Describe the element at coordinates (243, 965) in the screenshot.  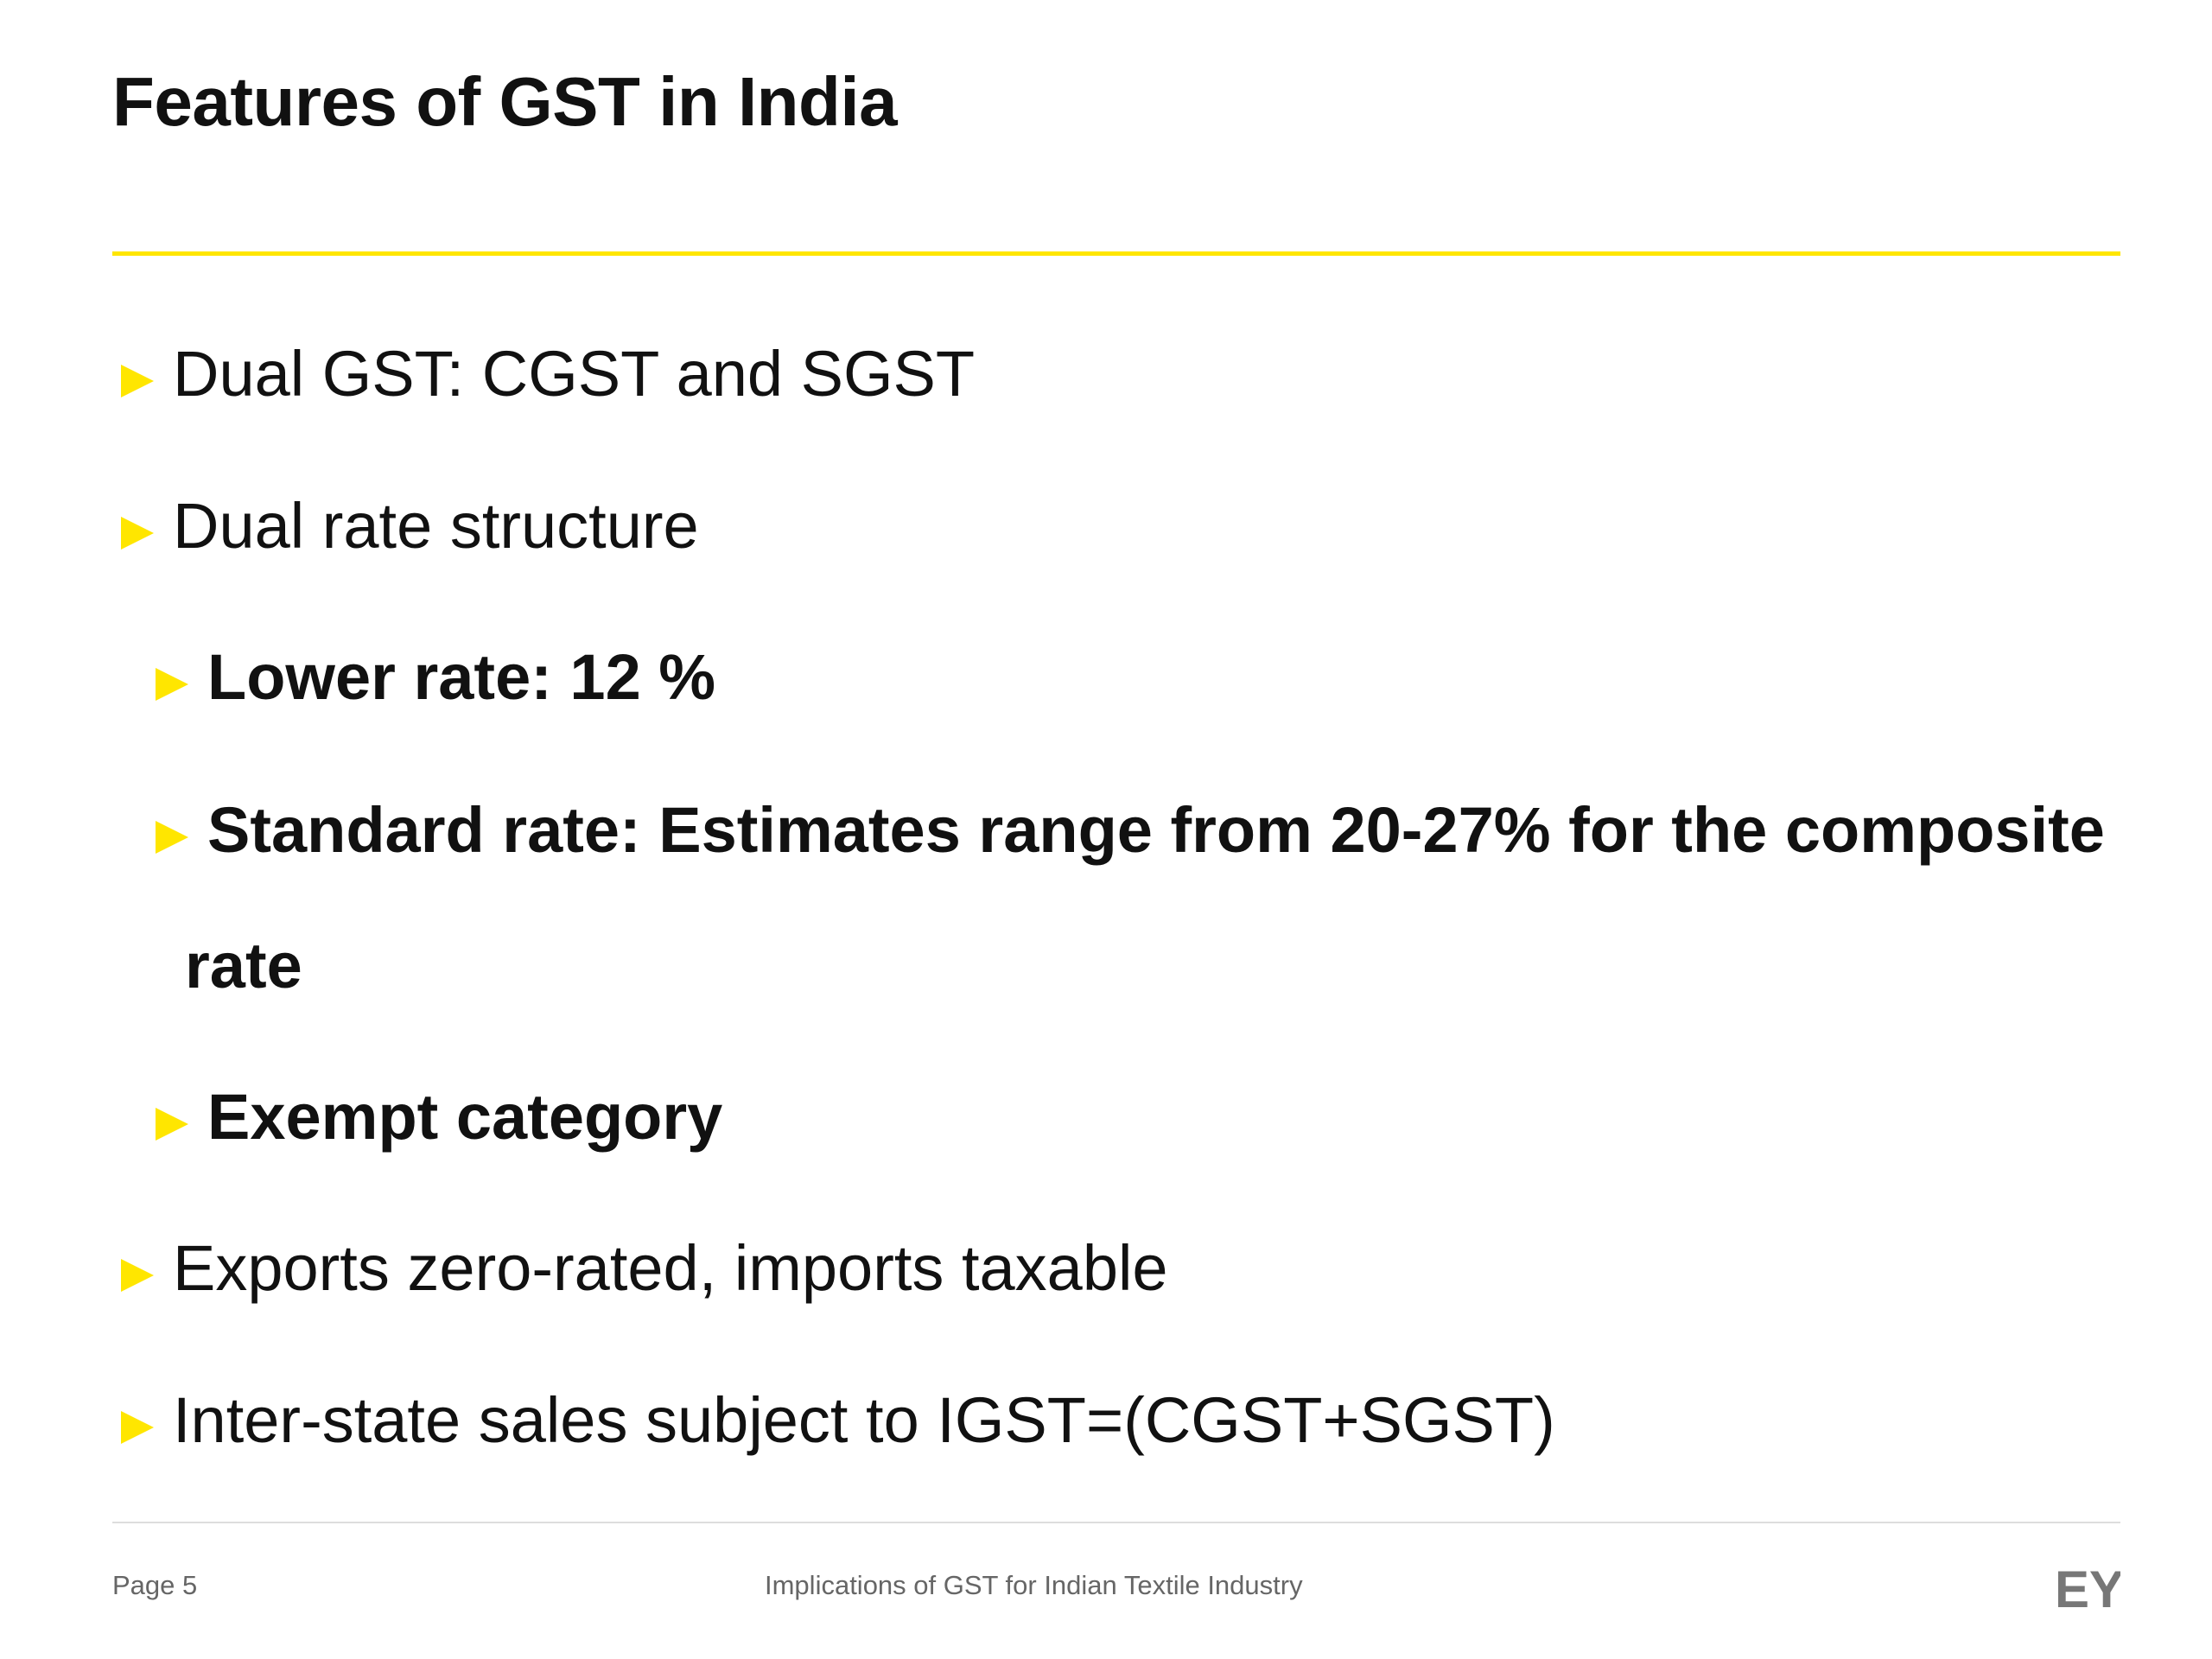
I see `bullet-continuation: rate` at that location.